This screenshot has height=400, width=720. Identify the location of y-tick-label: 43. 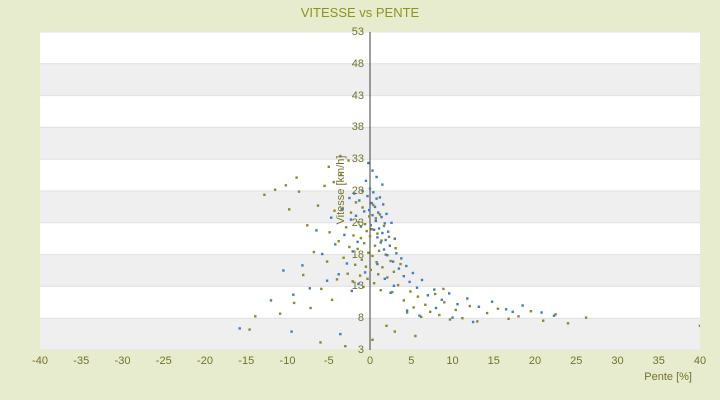
(357, 95).